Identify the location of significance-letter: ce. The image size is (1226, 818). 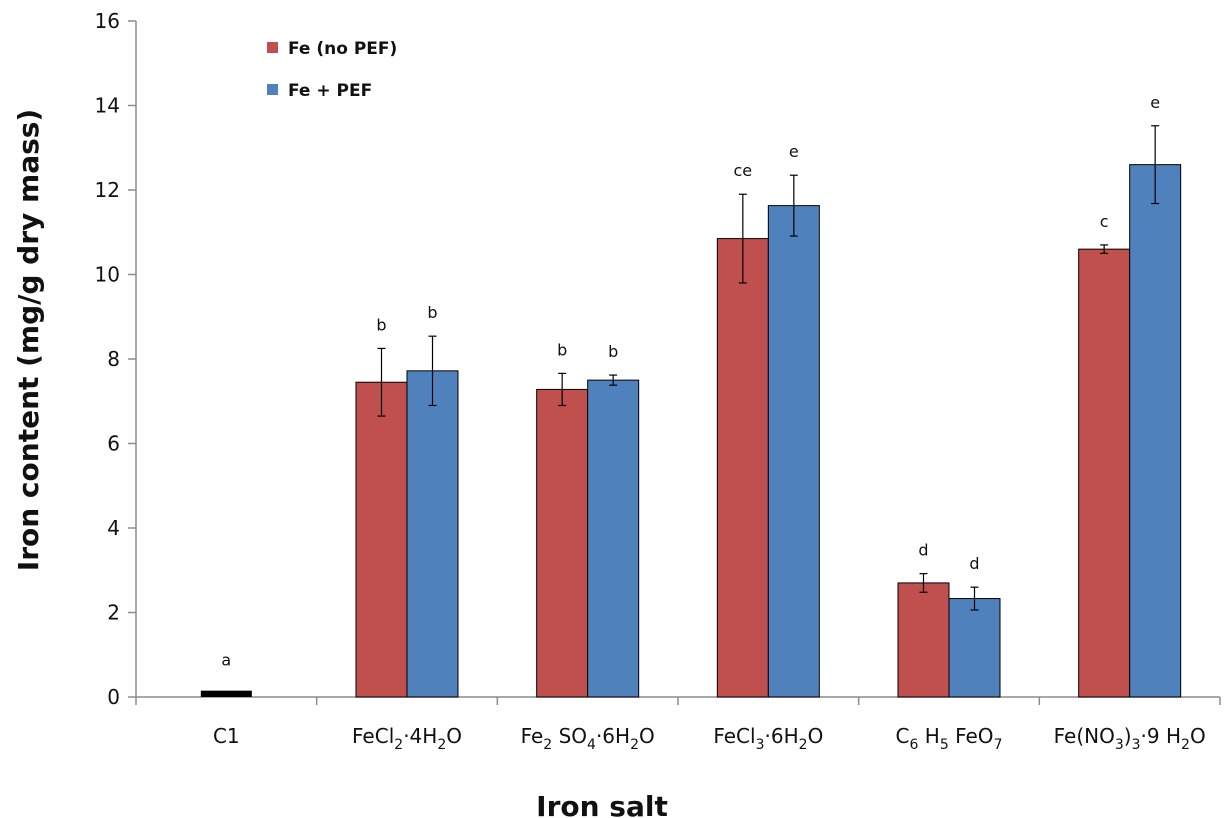
(743, 170).